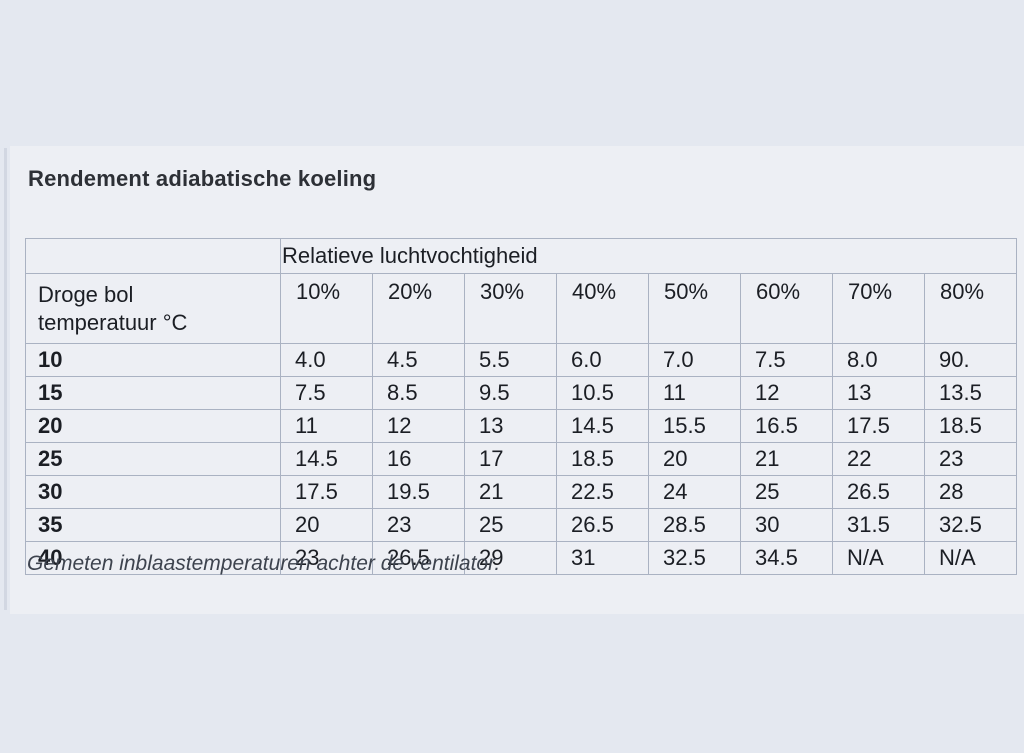 The width and height of the screenshot is (1024, 753). Describe the element at coordinates (878, 360) in the screenshot. I see `value-cell: 8.0` at that location.